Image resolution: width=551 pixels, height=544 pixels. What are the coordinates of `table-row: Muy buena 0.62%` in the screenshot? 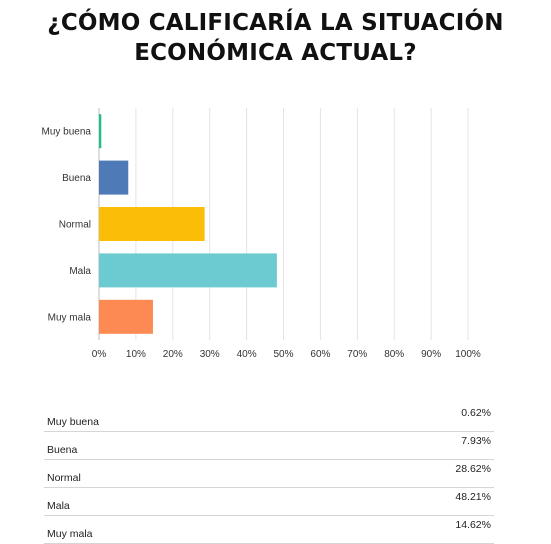 It's located at (269, 418).